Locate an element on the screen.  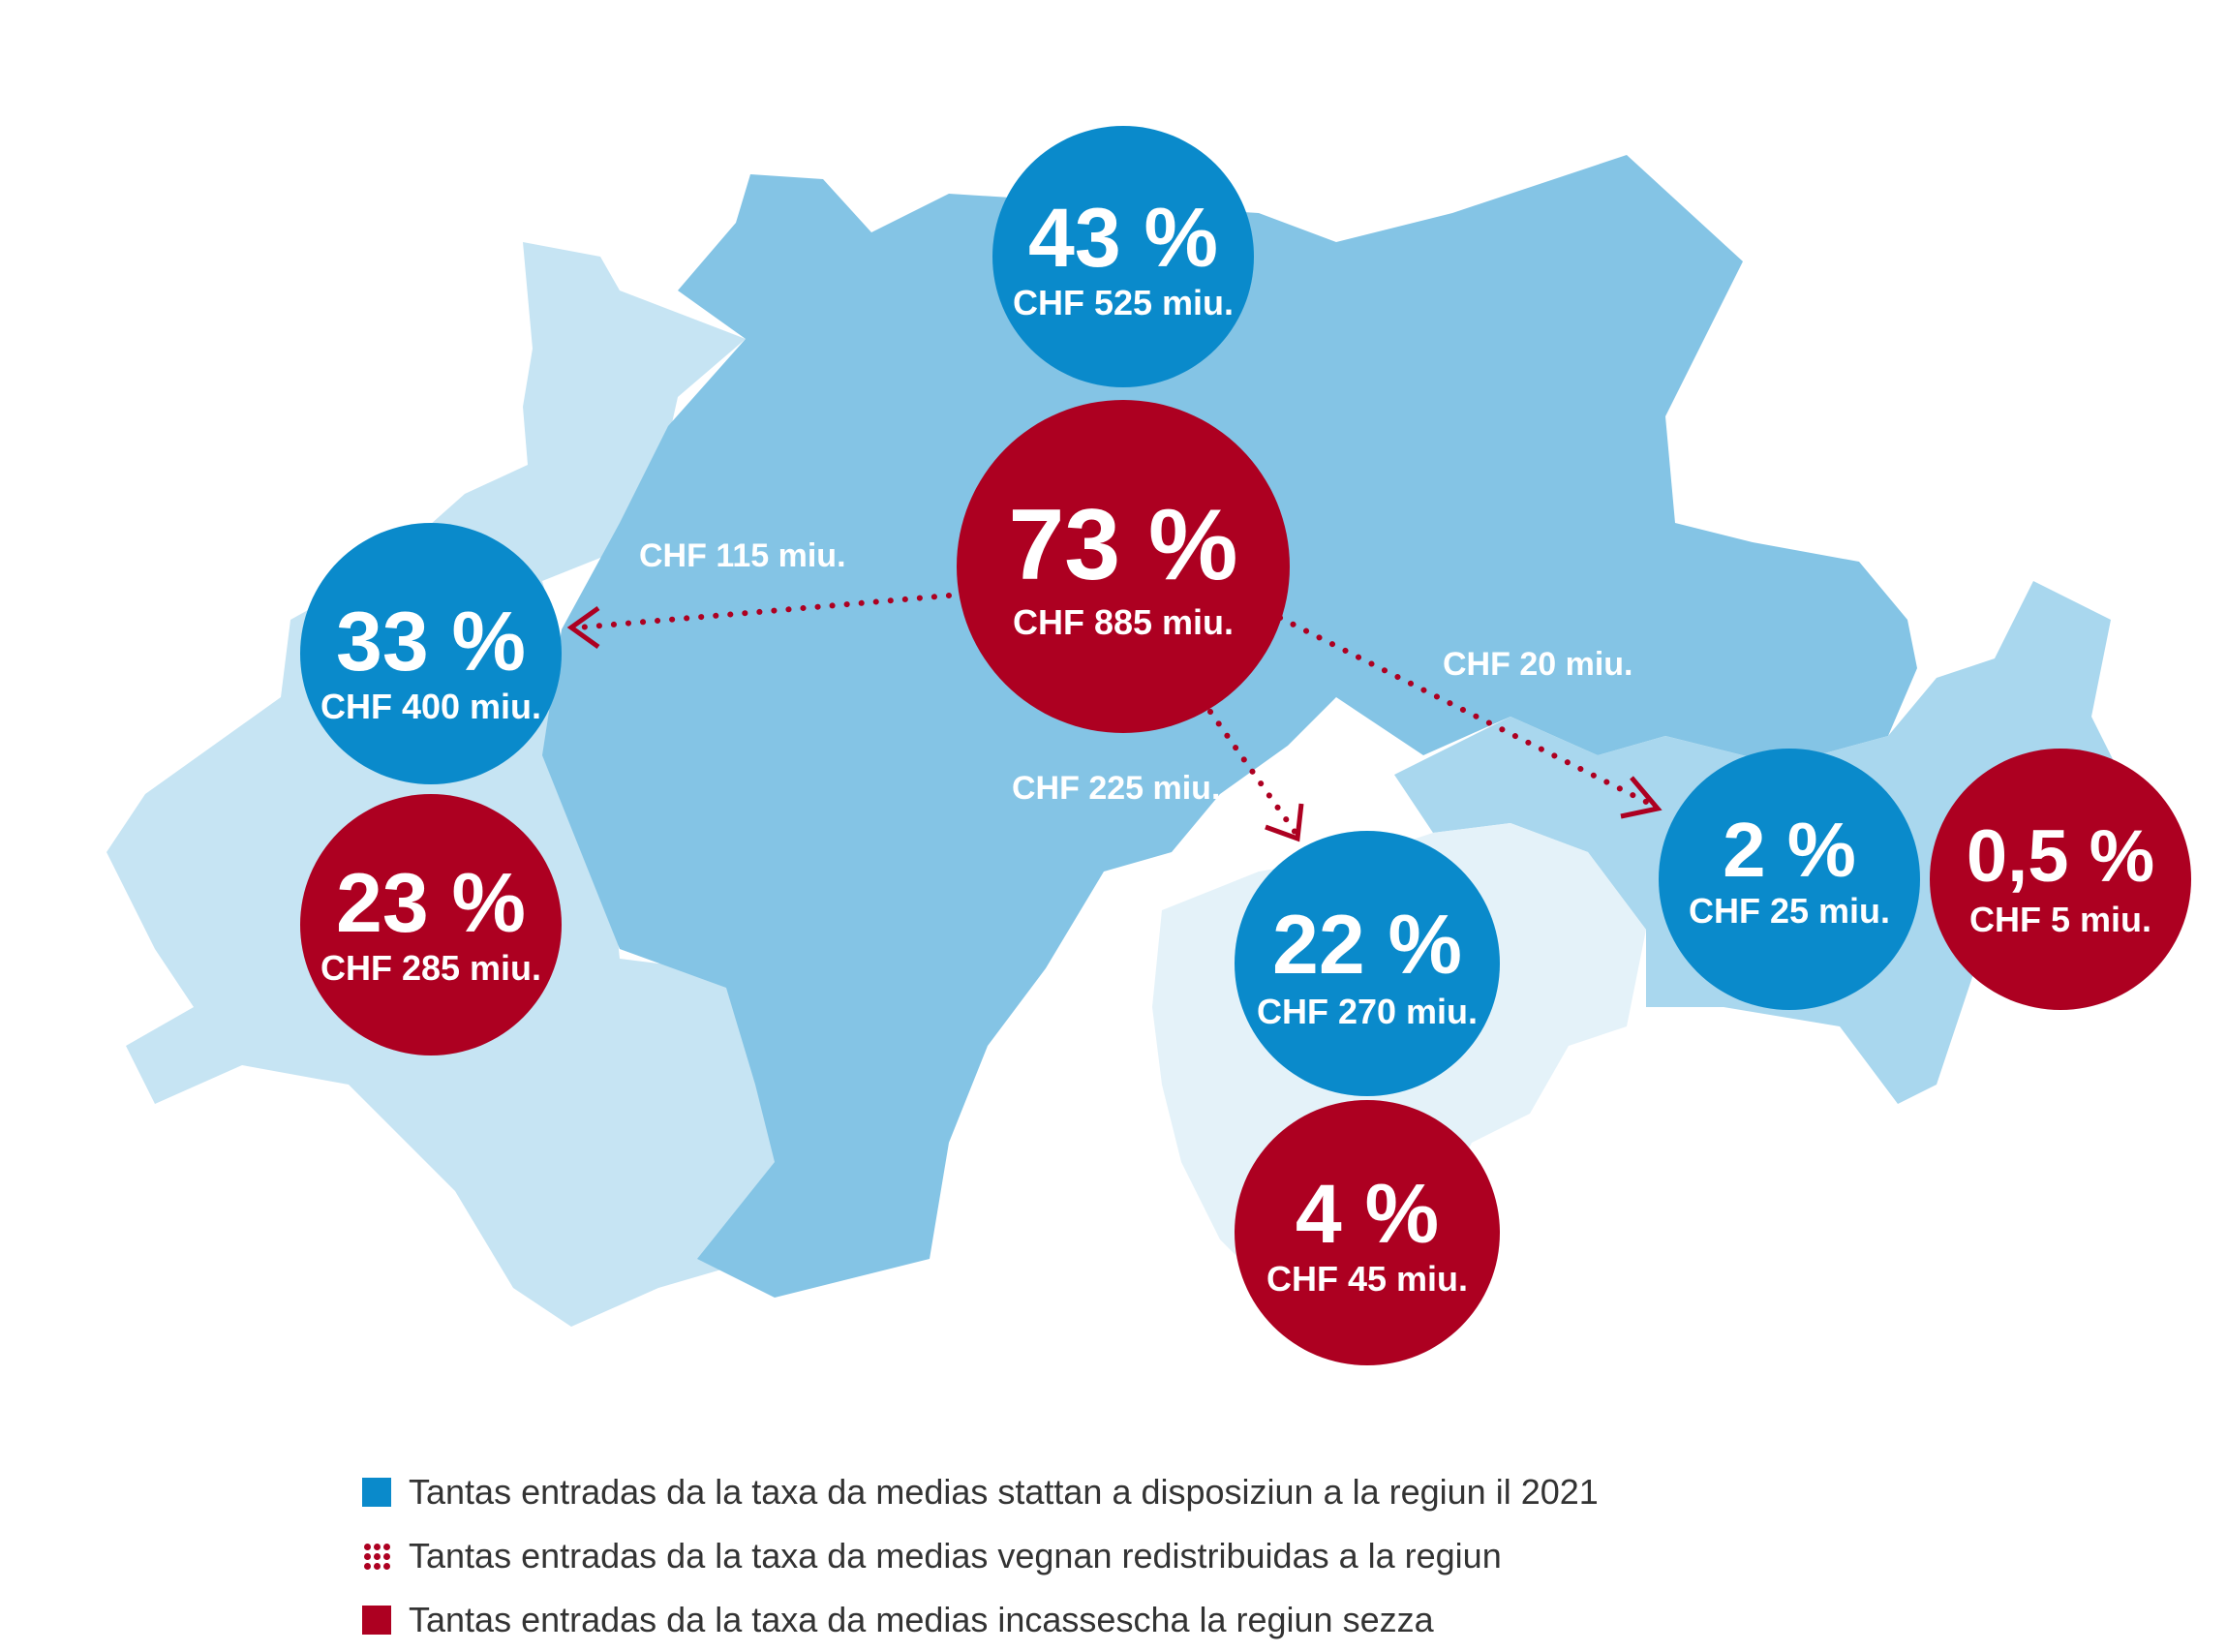
romansh-red-pct: 0,5 % is located at coordinates (2060, 856).